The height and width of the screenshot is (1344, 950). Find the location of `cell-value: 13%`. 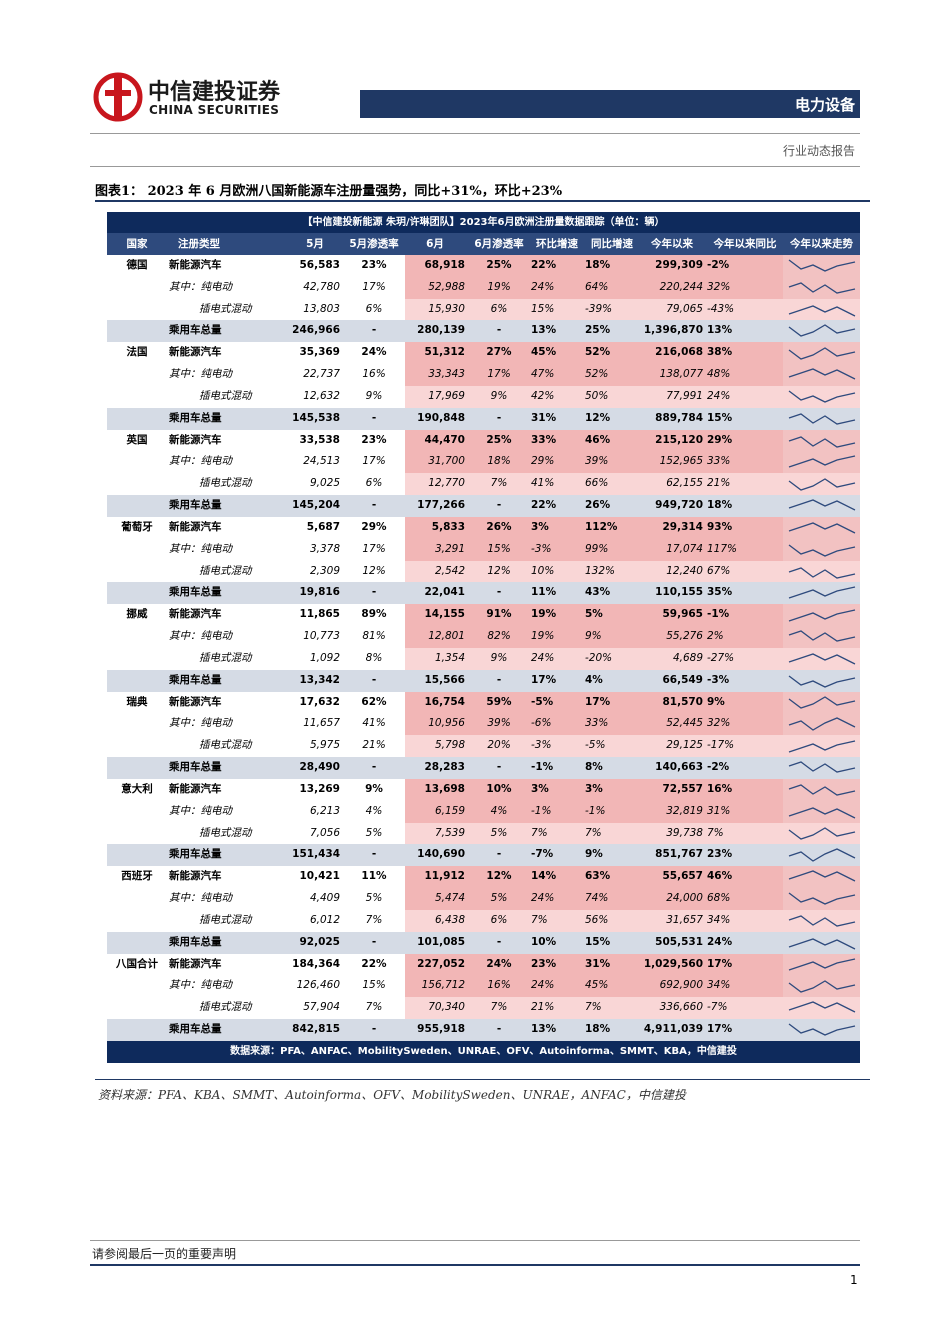

cell-value: 13% is located at coordinates (544, 330).